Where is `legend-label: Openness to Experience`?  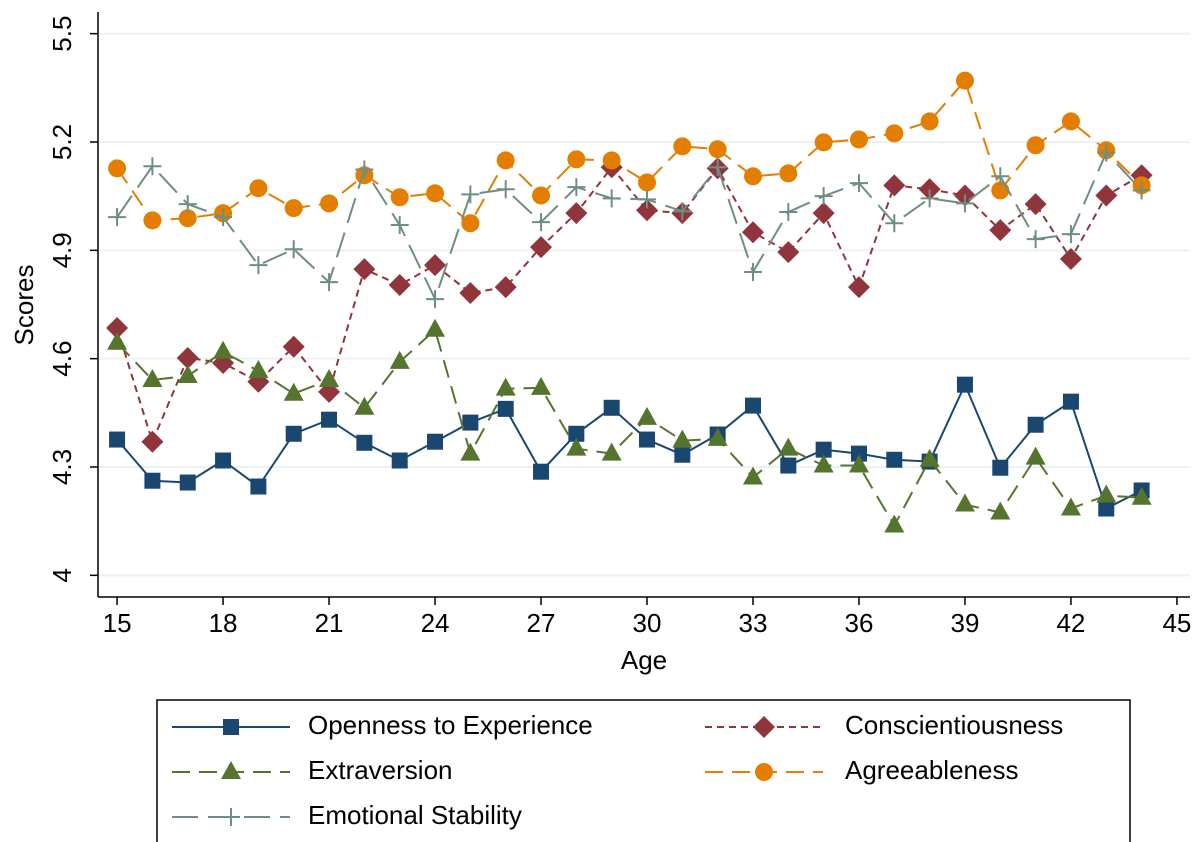 legend-label: Openness to Experience is located at coordinates (450, 725).